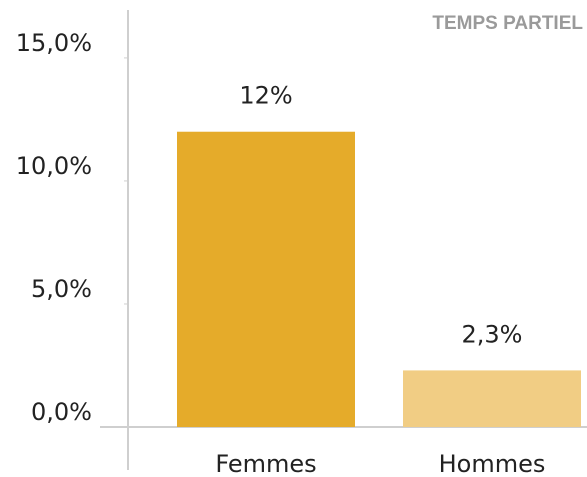  What do you see at coordinates (265, 96) in the screenshot?
I see `data-label: 12%` at bounding box center [265, 96].